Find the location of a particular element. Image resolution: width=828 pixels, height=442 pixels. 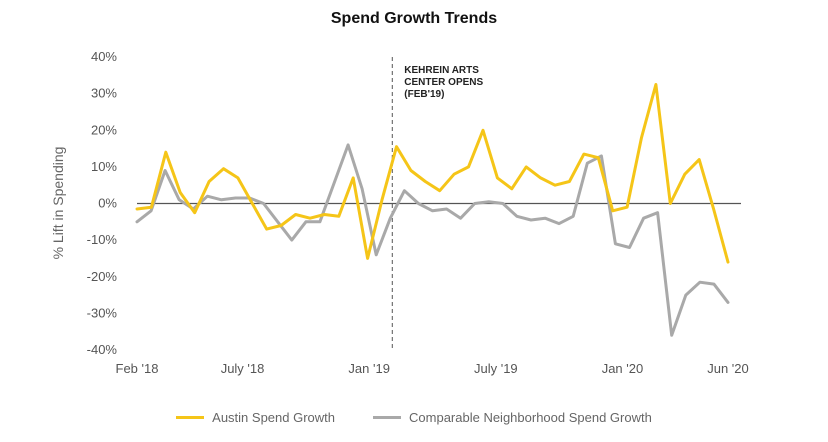

y-tick-label: 20% is located at coordinates (104, 129).